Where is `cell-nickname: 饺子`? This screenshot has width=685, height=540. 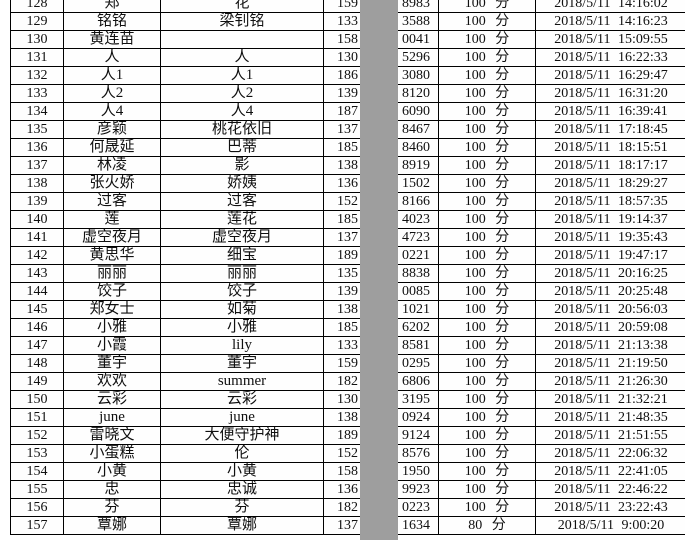 cell-nickname: 饺子 is located at coordinates (112, 291).